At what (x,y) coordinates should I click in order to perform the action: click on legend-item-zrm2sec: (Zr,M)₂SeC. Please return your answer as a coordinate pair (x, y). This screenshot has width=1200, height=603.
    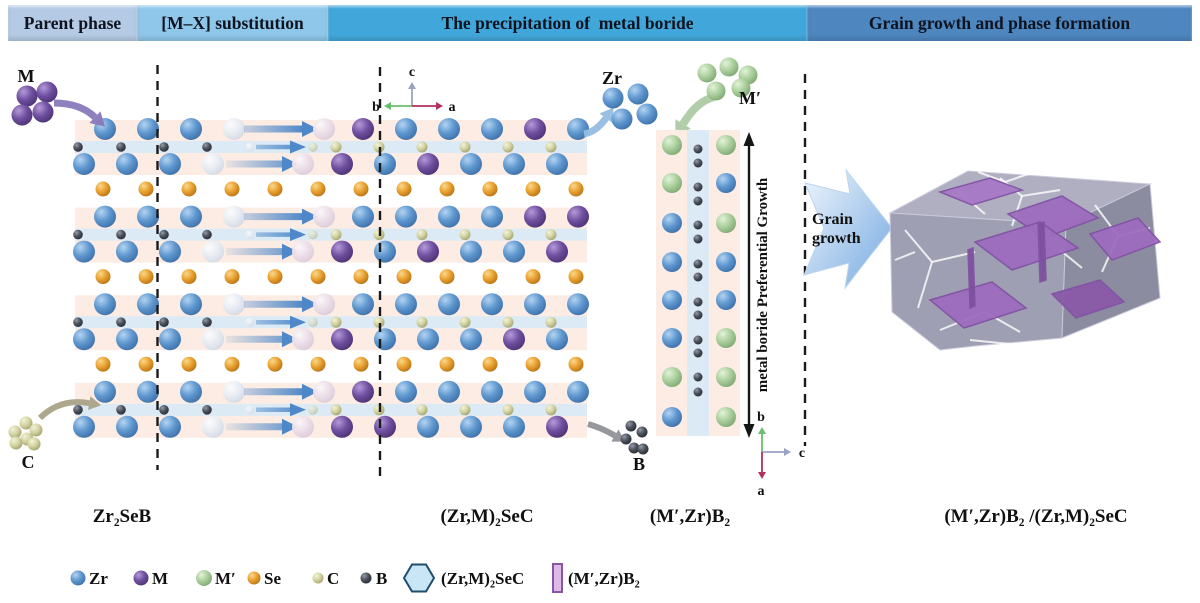
    Looking at the image, I should click on (463, 578).